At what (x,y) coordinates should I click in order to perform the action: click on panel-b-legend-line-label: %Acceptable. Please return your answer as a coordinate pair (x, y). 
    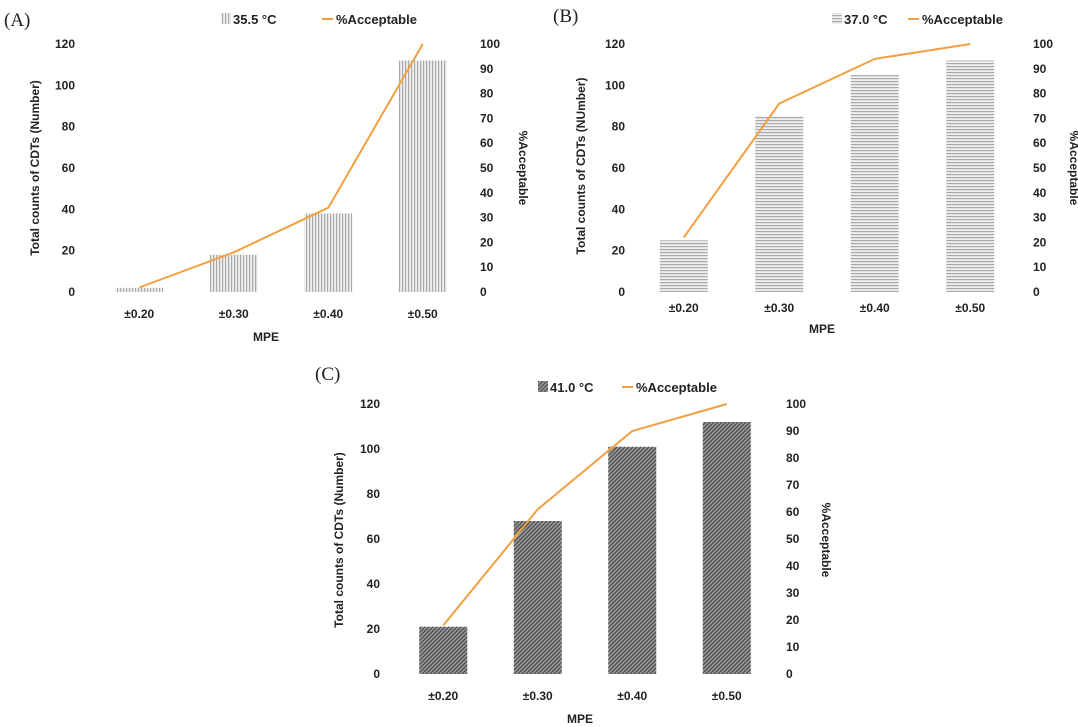
    Looking at the image, I should click on (962, 19).